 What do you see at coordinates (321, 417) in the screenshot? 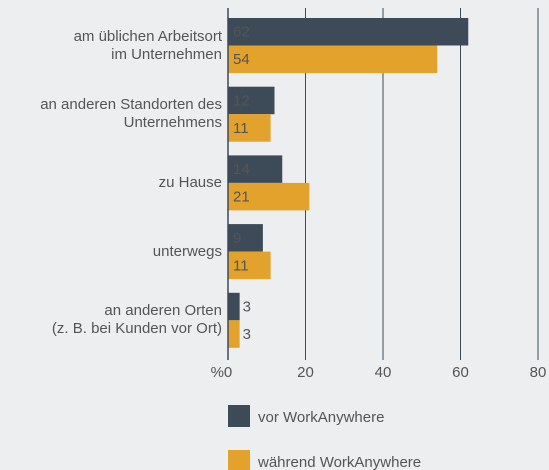
I see `legend-label: vor WorkAnywhere` at bounding box center [321, 417].